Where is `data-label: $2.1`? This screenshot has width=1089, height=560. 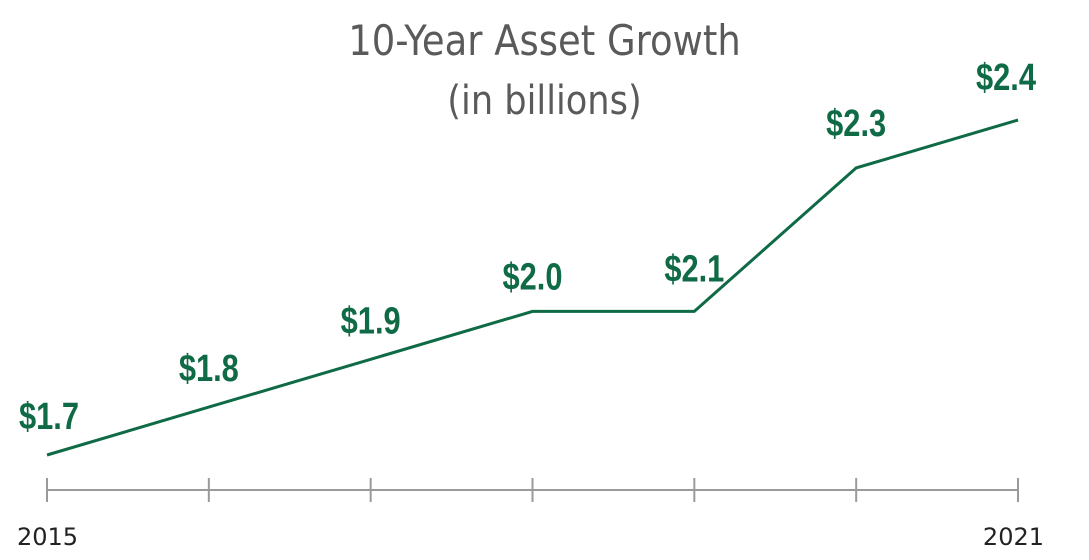
data-label: $2.1 is located at coordinates (694, 269).